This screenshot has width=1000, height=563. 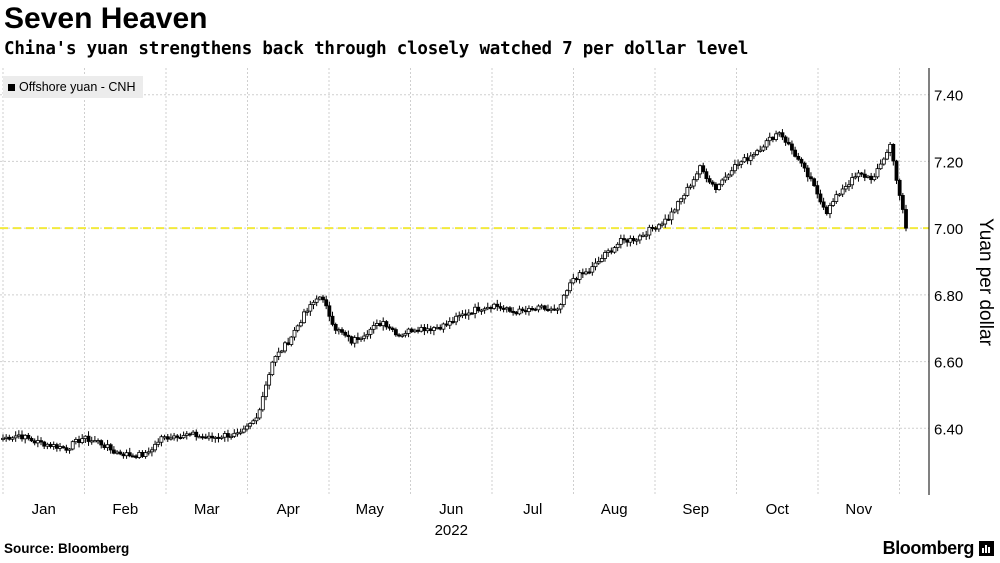 What do you see at coordinates (948, 263) in the screenshot?
I see `y-tick-labels: 6.40 6.60 6.80 7.00 7.20 7.40` at bounding box center [948, 263].